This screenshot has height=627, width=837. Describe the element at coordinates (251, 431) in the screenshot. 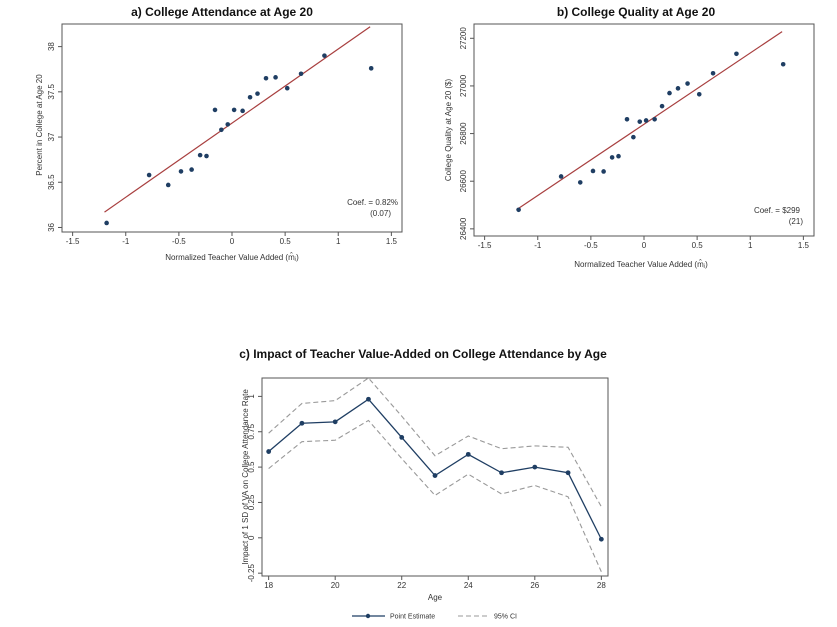

I see `panel-c-y-tick-label: 0.75` at that location.